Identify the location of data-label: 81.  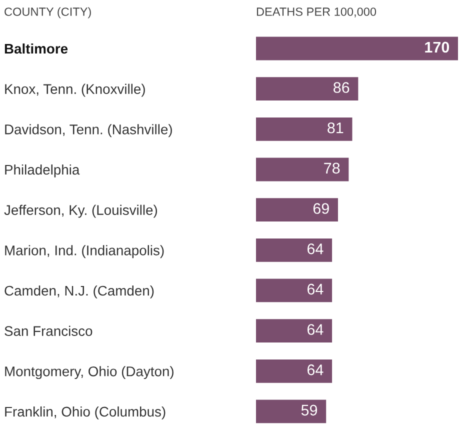
(336, 128).